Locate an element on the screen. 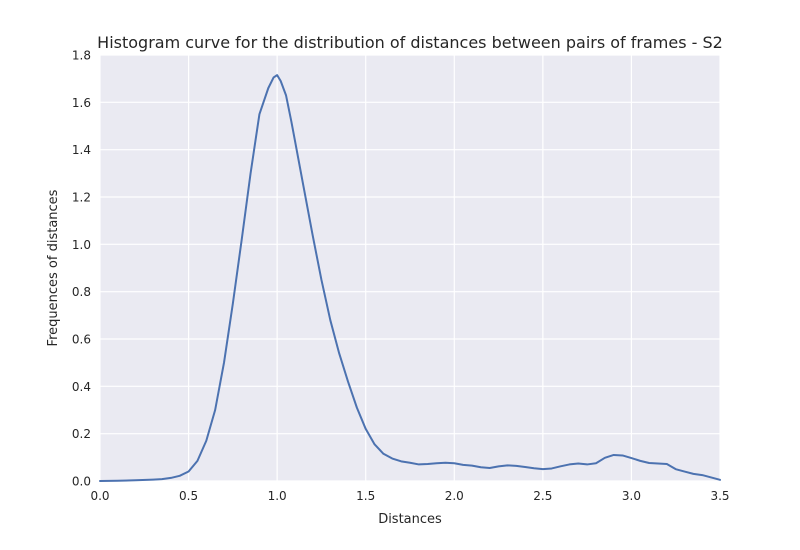 The width and height of the screenshot is (800, 550). y-axis-label: Frequences of distances is located at coordinates (53, 267).